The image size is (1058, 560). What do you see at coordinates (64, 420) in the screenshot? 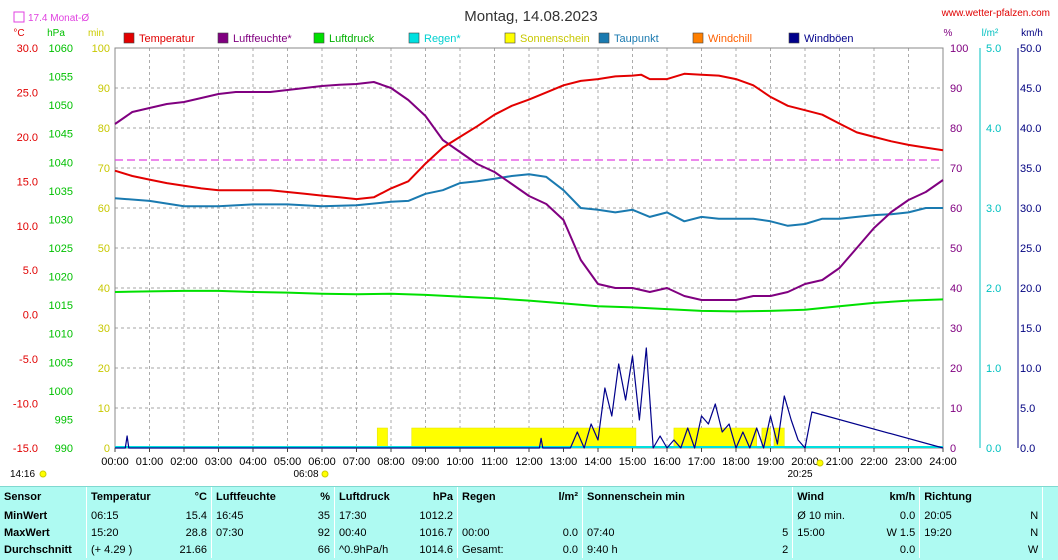
I see `pressure-tick-label: 995` at bounding box center [64, 420].